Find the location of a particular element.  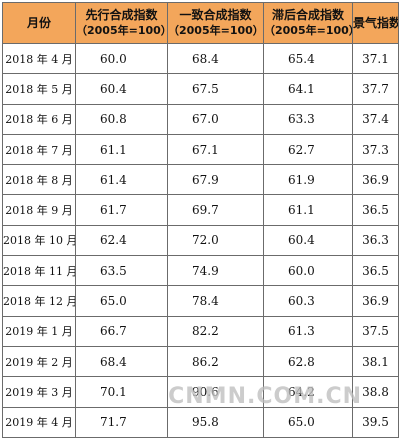

leading-index-cell: 61.4 is located at coordinates (121, 180).